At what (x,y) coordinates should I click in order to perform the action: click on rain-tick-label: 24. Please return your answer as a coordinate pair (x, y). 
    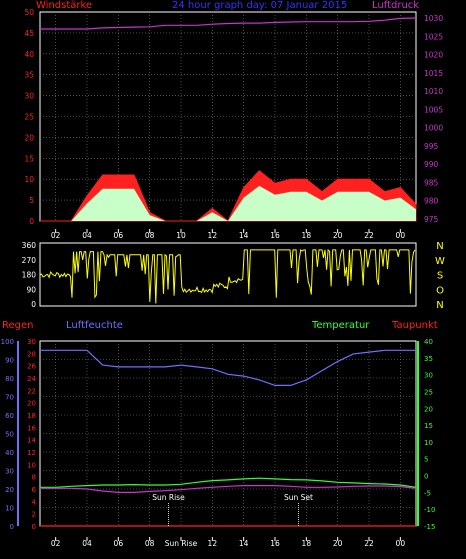
    Looking at the image, I should click on (31, 379).